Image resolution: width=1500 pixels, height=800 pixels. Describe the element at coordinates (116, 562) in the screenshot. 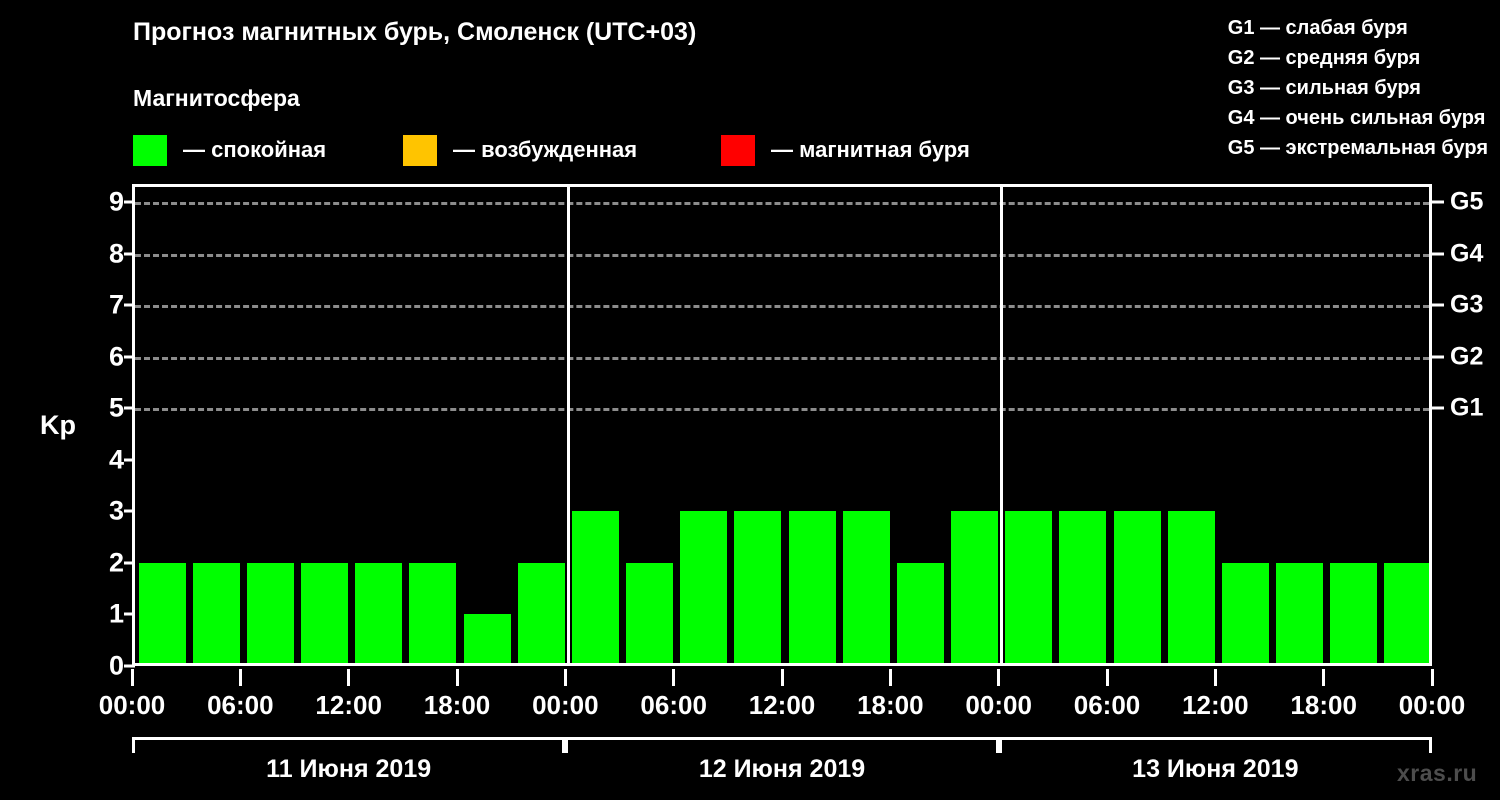

I see `y-tick-label-2: 2` at that location.